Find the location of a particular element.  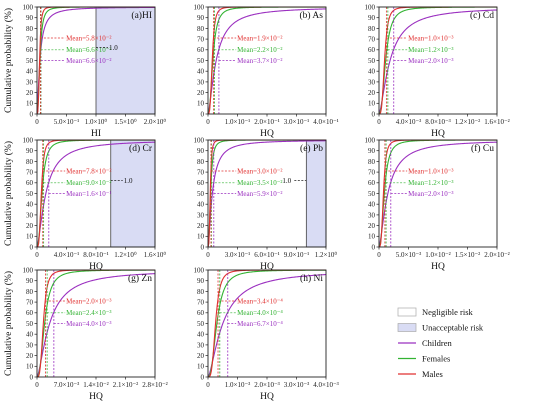

mean-label-males: Mean=5.8×10⁻² is located at coordinates (88, 38).